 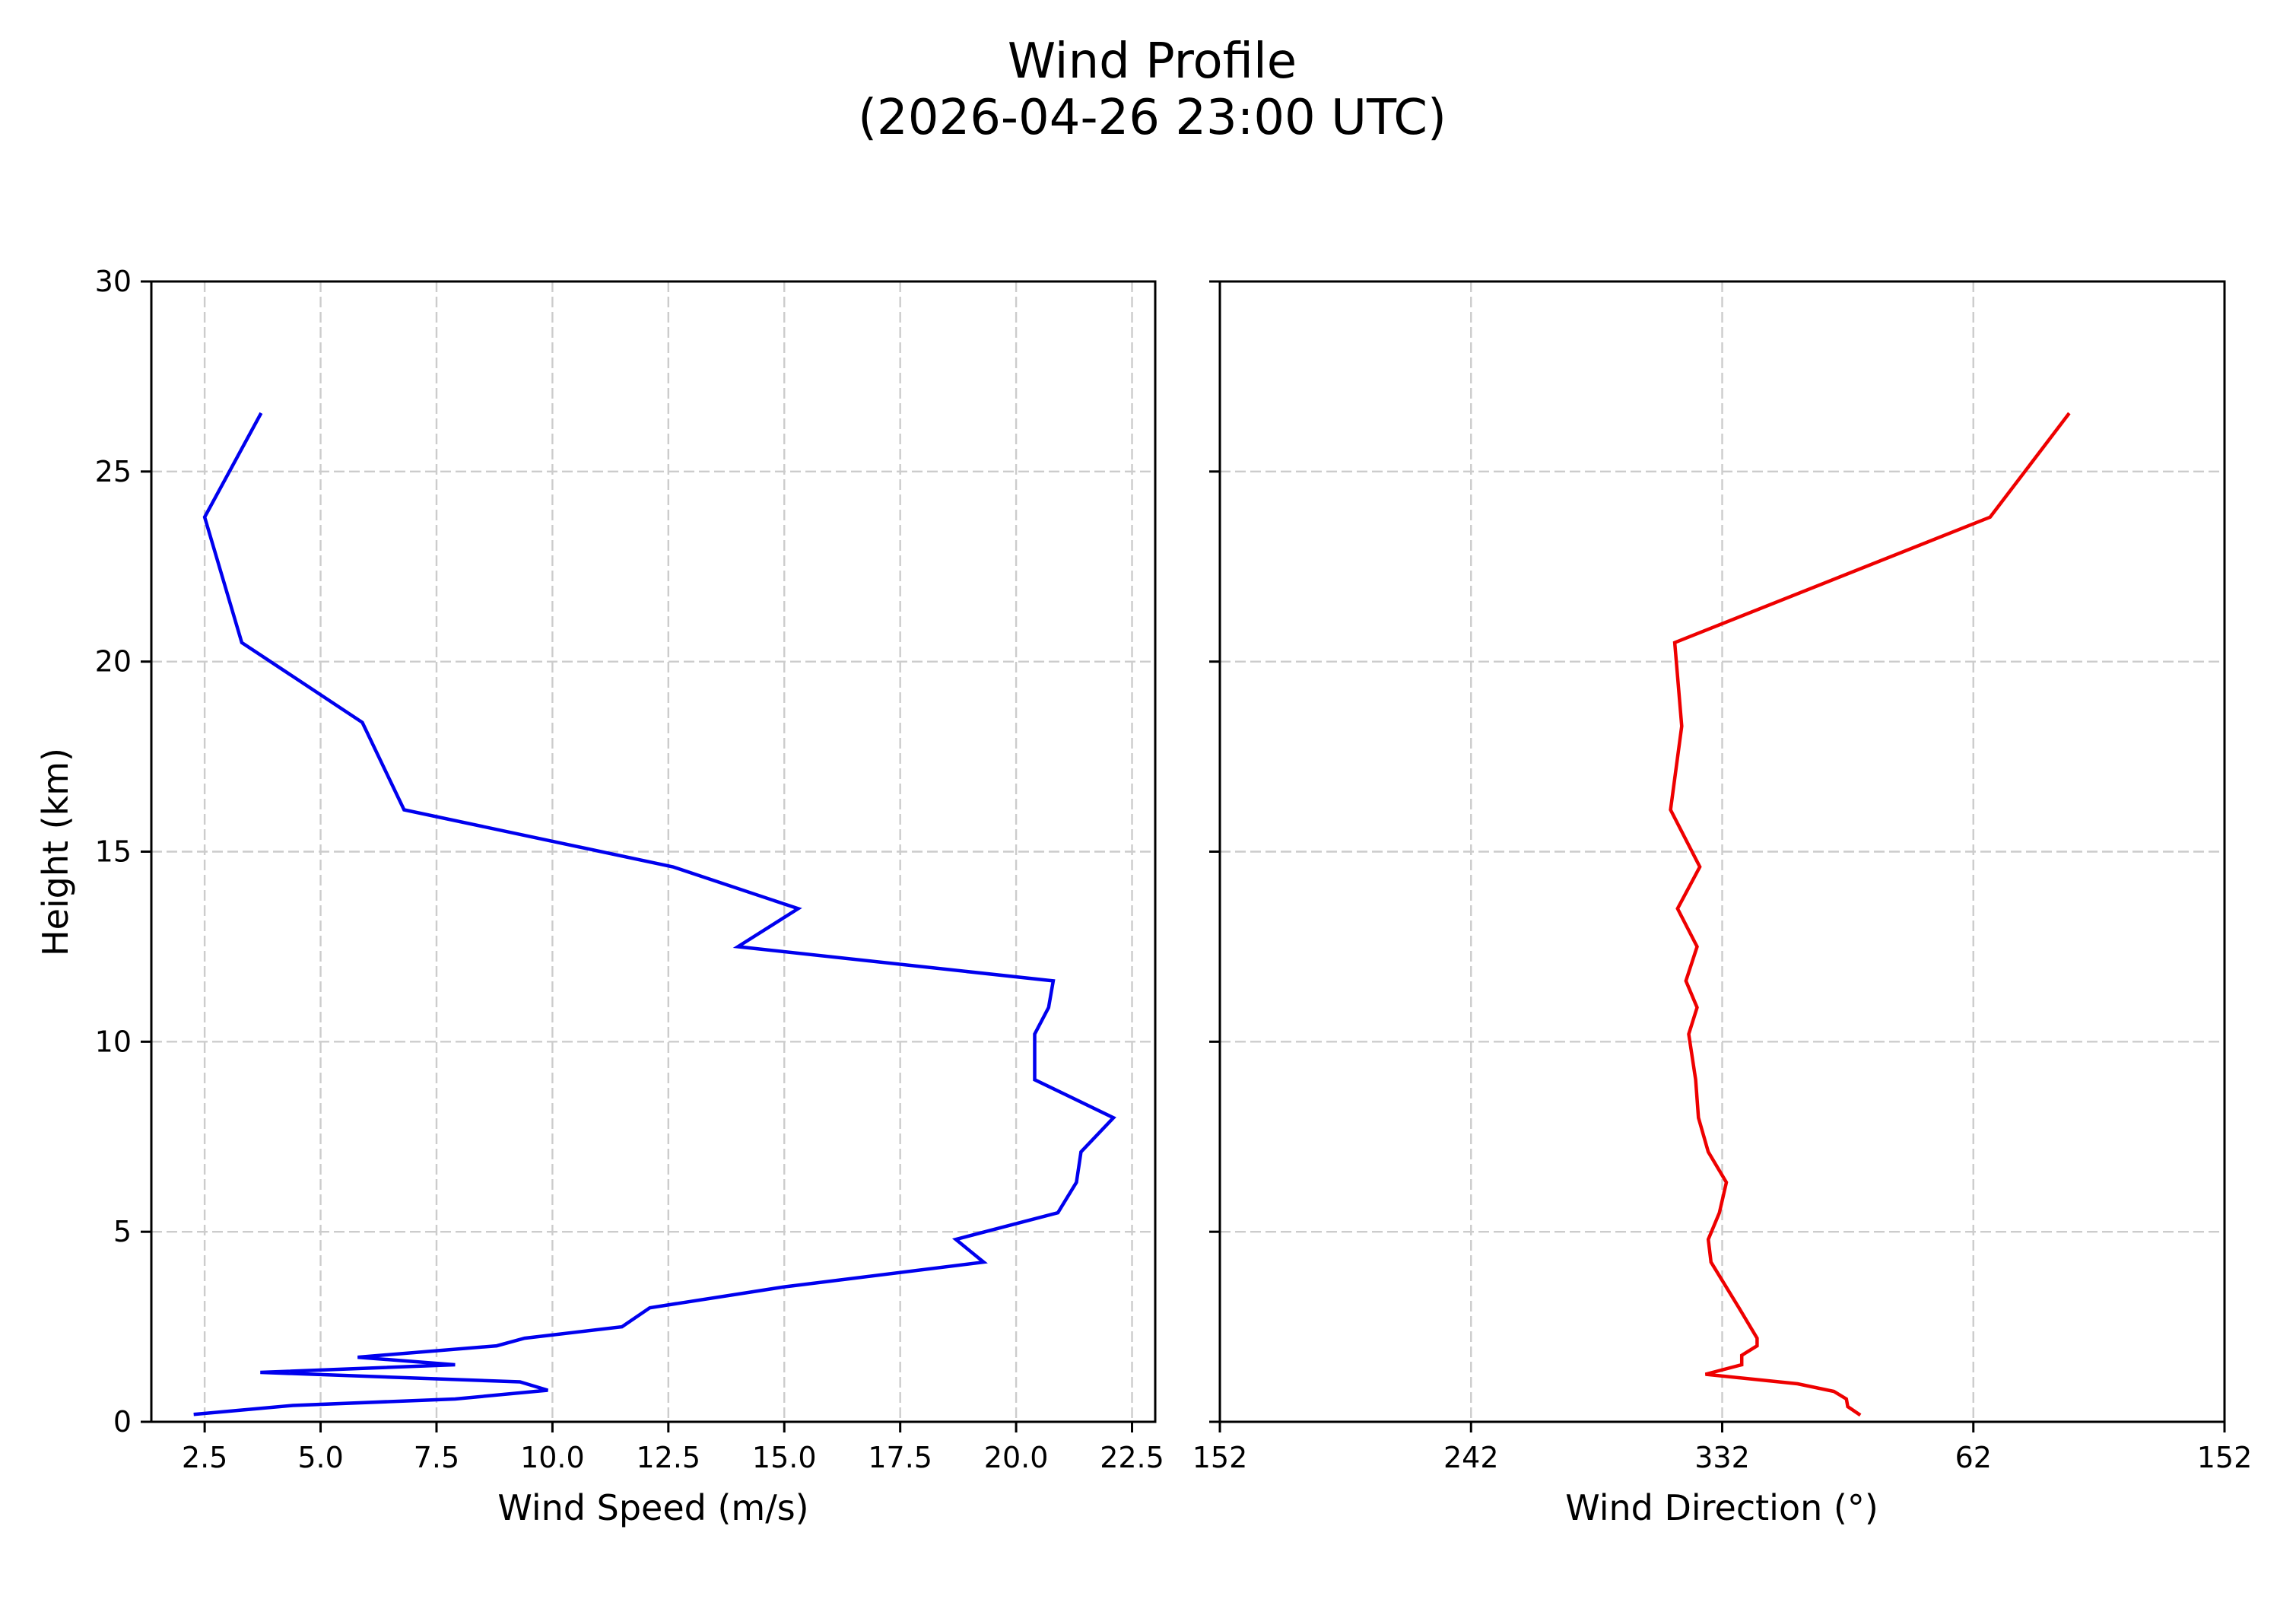 What do you see at coordinates (113, 852) in the screenshot?
I see `y-tick-label: 15` at bounding box center [113, 852].